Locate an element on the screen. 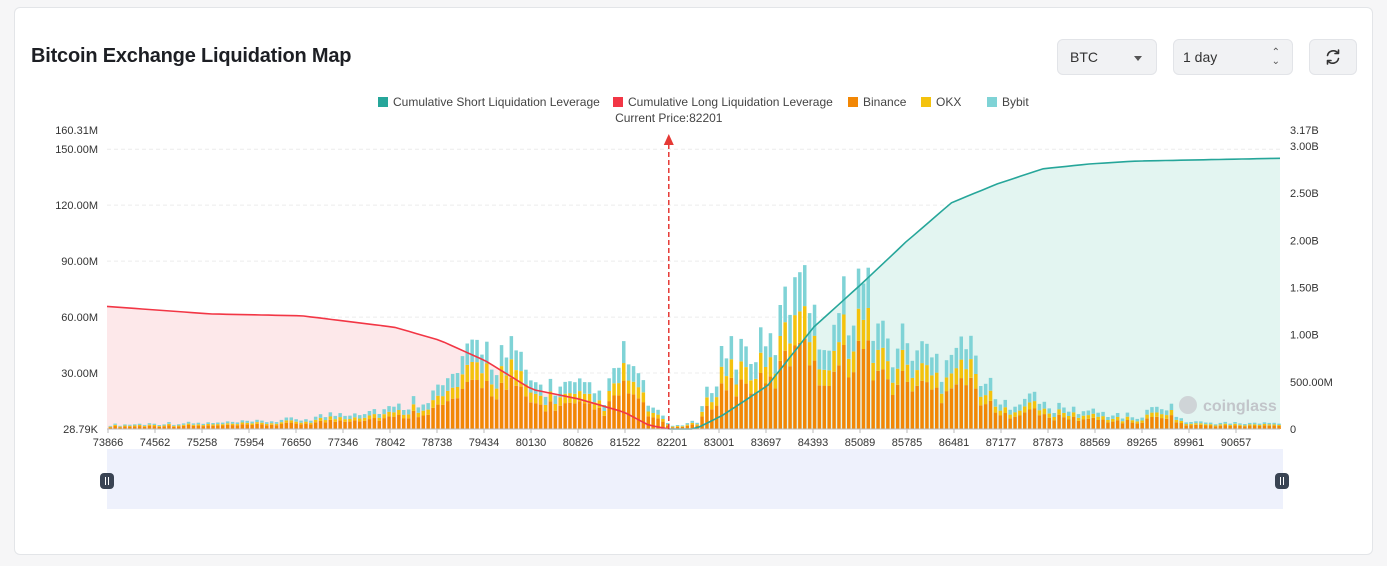 Image resolution: width=1387 pixels, height=566 pixels. watermark-text: coinglass is located at coordinates (1240, 406).